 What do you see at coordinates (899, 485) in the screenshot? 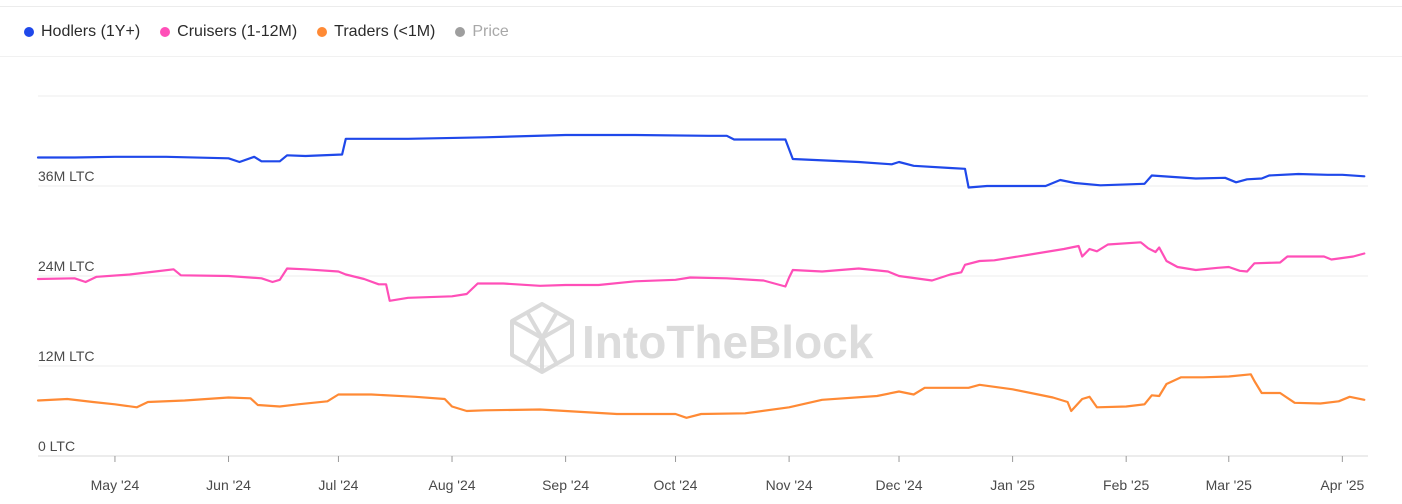
I see `x-tick-label: Dec '24` at bounding box center [899, 485].